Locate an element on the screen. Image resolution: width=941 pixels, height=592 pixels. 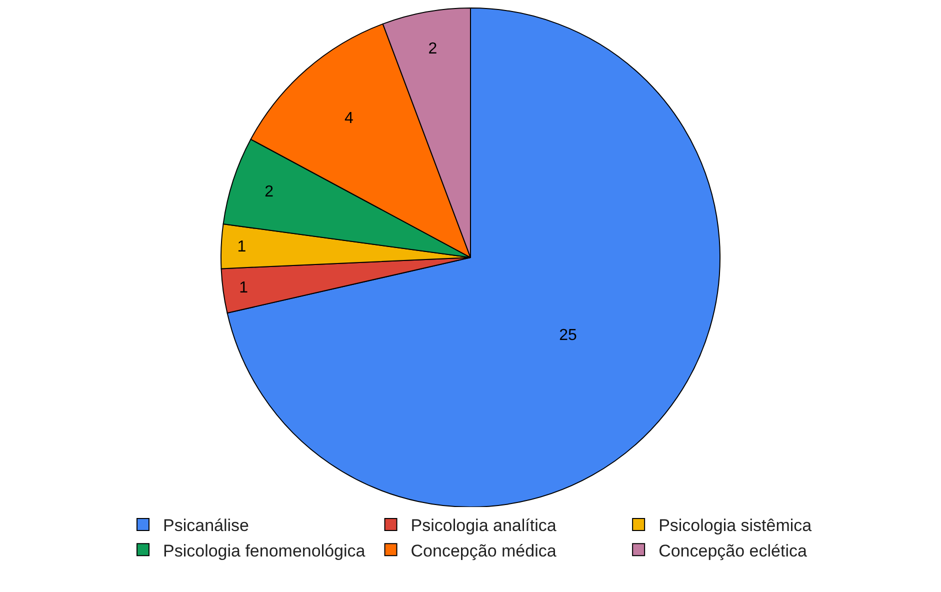
data-label: 25 is located at coordinates (568, 335).